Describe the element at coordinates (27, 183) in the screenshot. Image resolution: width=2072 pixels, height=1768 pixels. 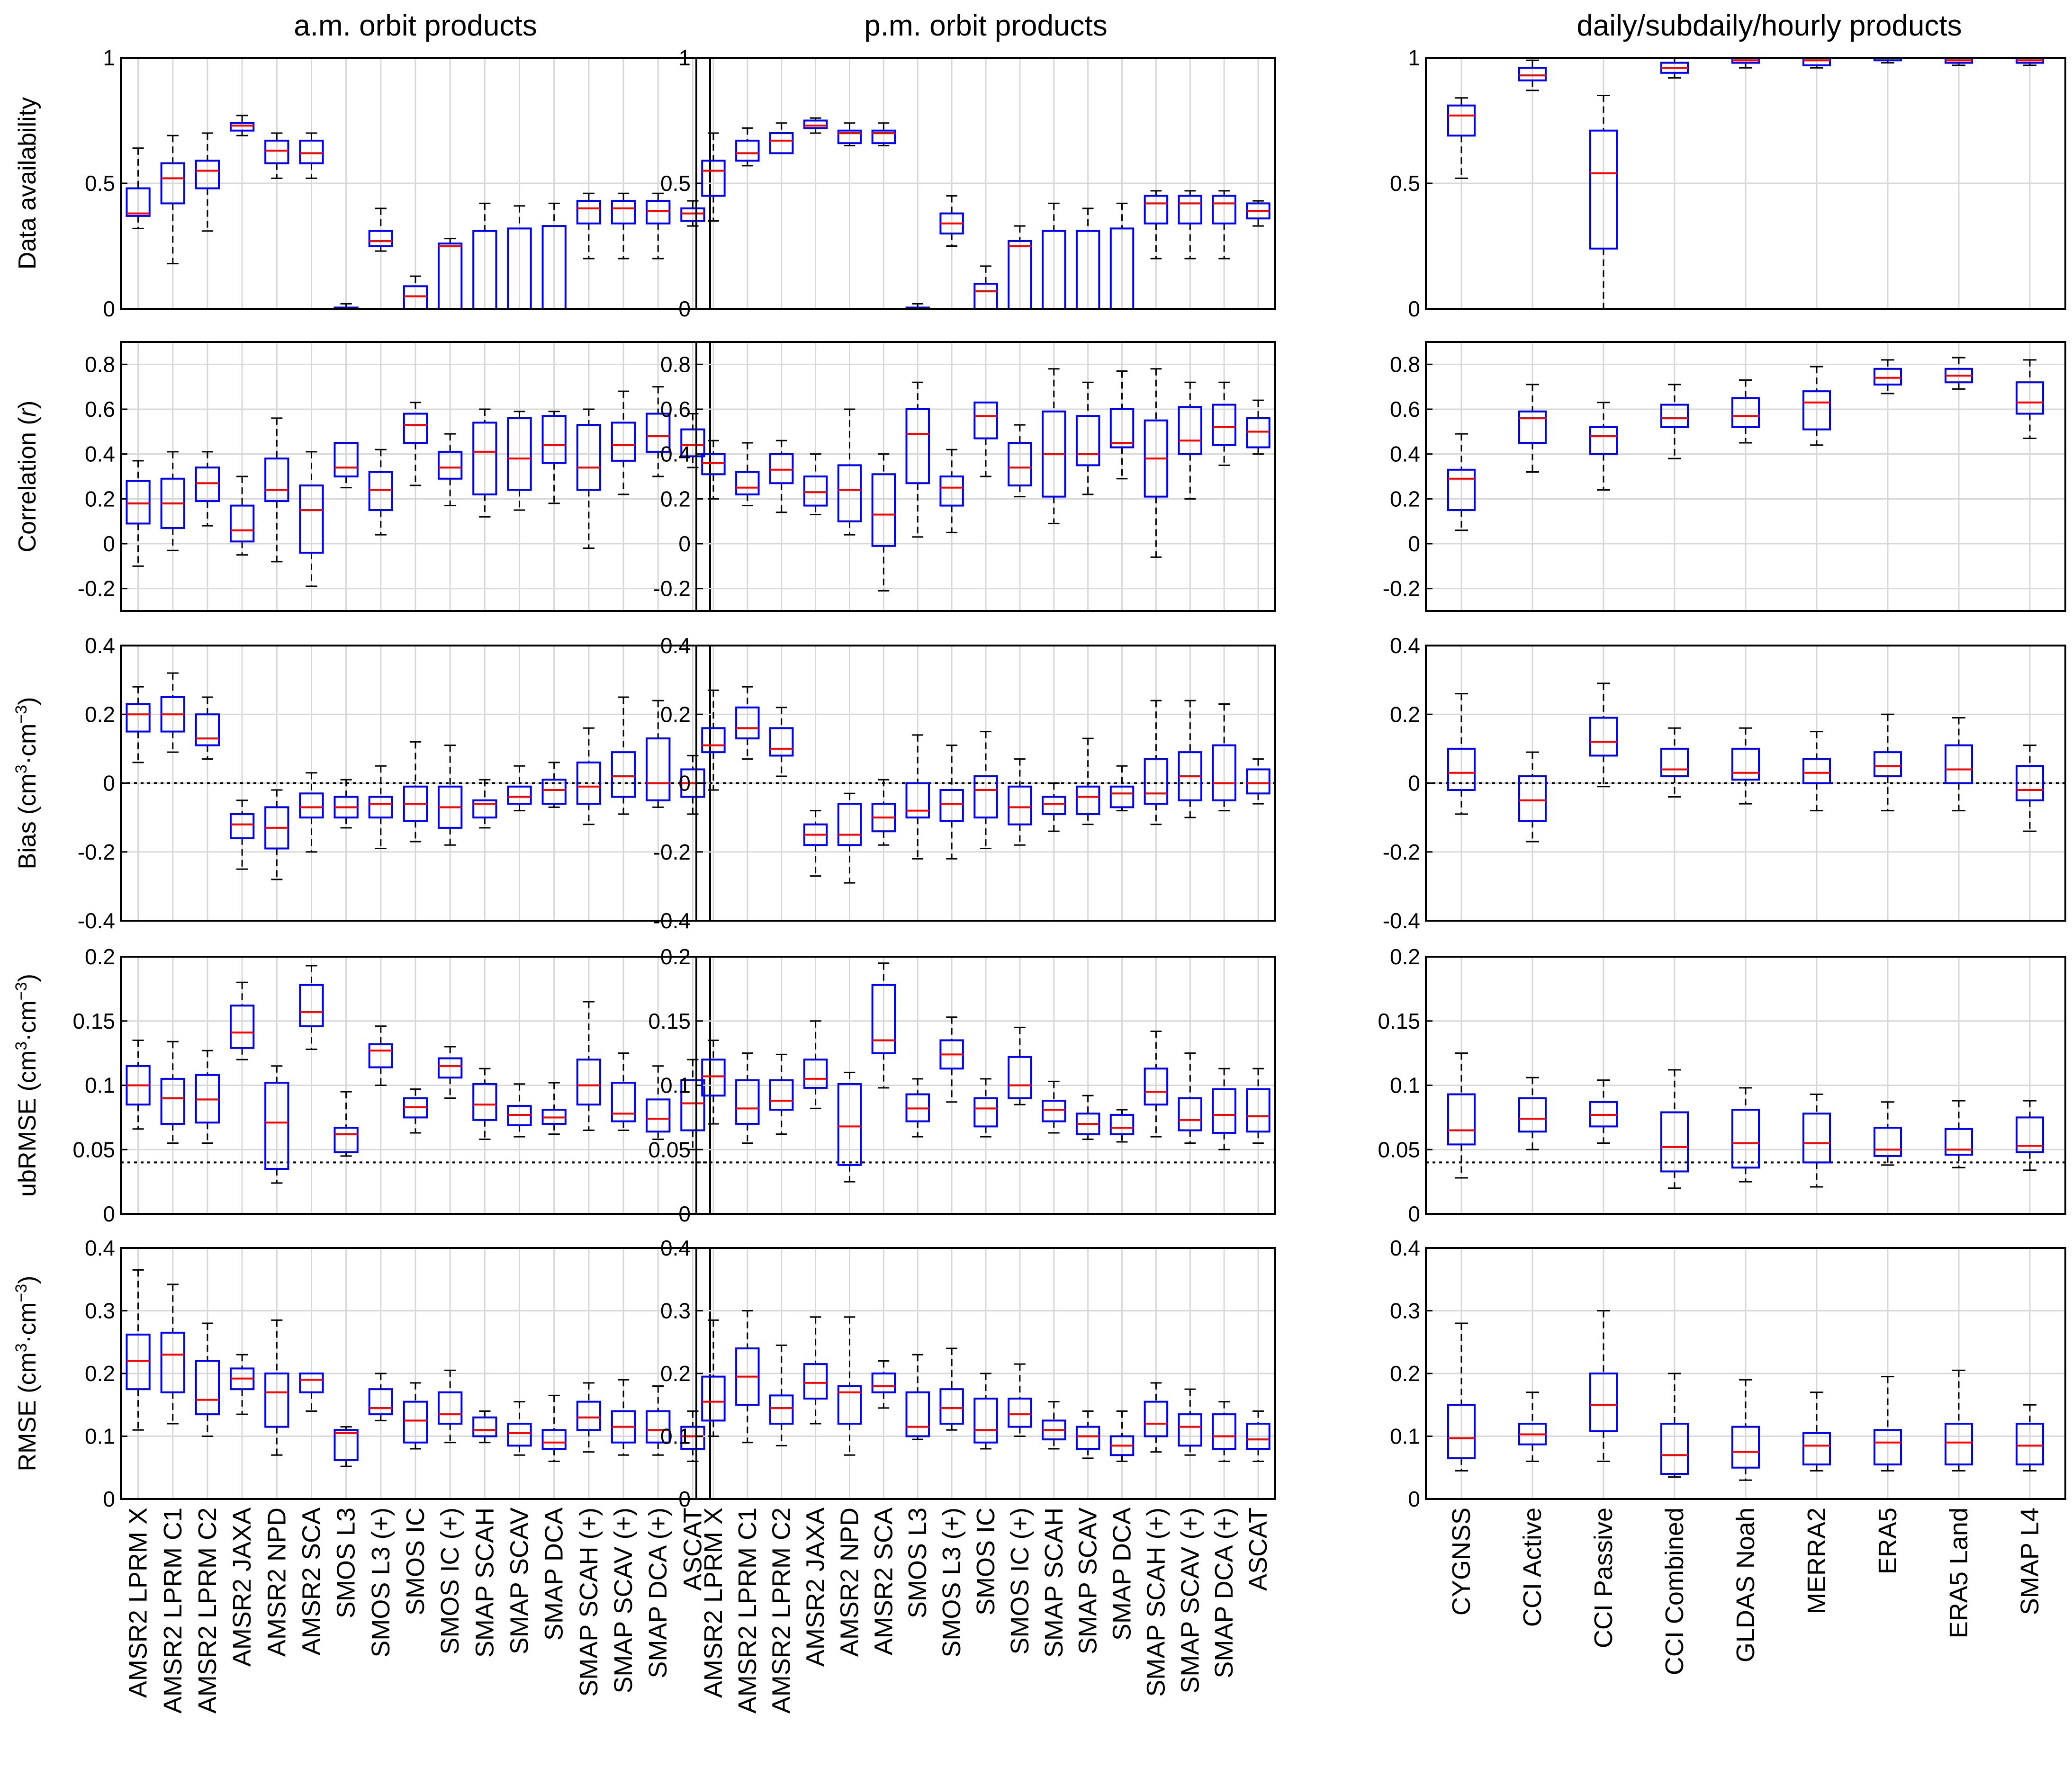
I see `y-axis-label-availability: Data availability` at that location.